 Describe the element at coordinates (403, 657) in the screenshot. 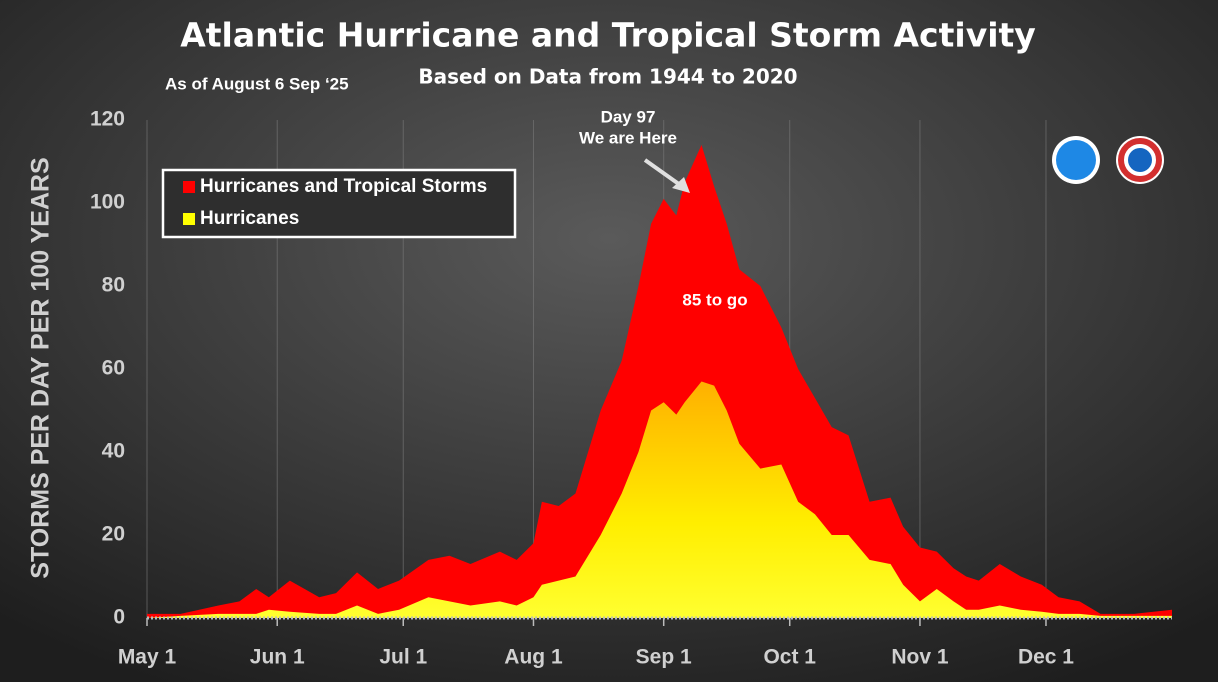

I see `x-tick-label: Jul 1` at that location.